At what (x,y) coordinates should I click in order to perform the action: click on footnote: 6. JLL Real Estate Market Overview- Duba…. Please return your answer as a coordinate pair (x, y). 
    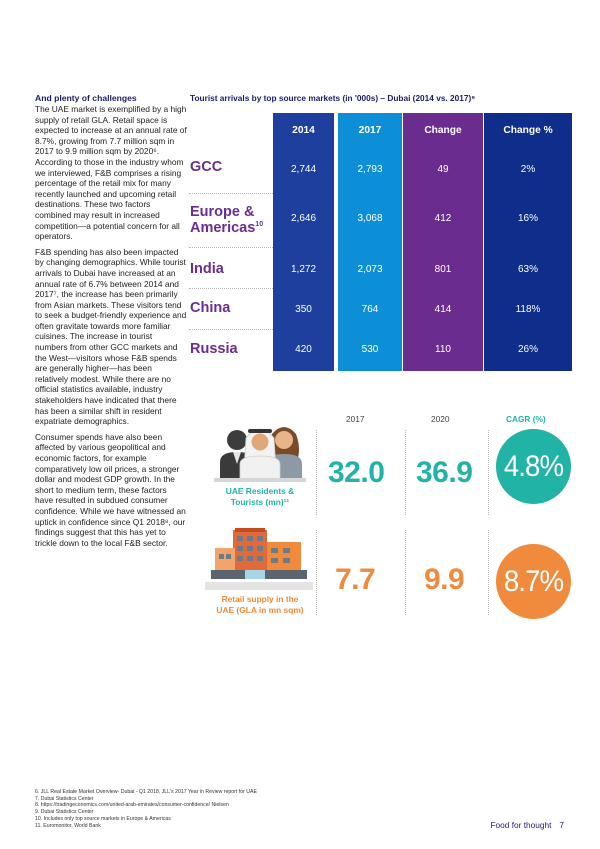
    Looking at the image, I should click on (146, 792).